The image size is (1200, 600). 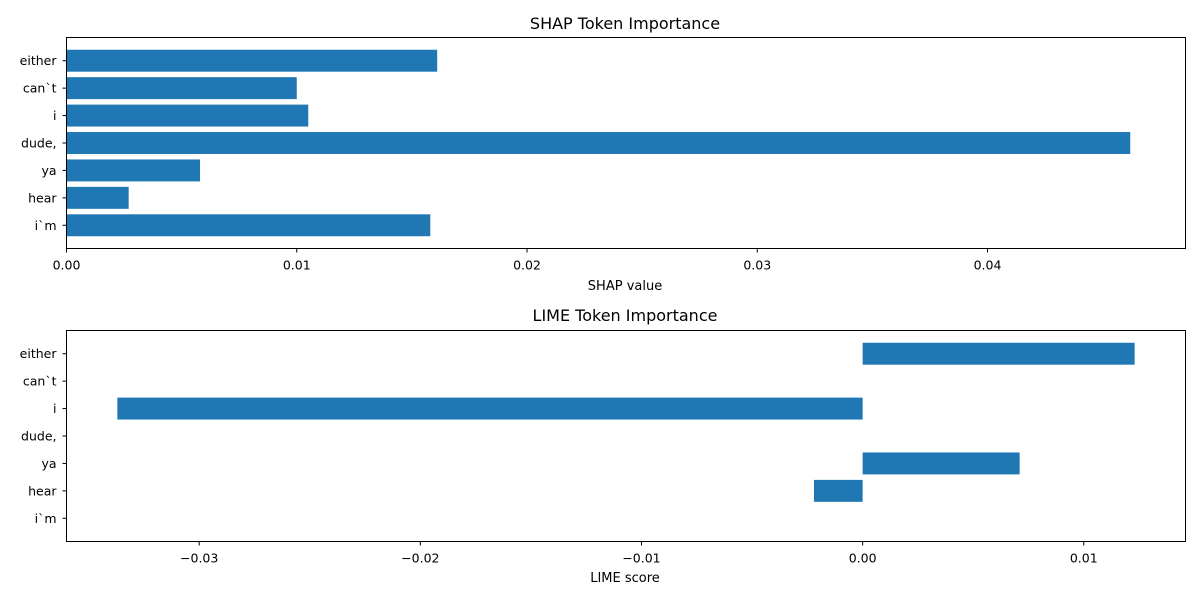 I want to click on lime-x-tick-label-2: −0.01, so click(x=641, y=558).